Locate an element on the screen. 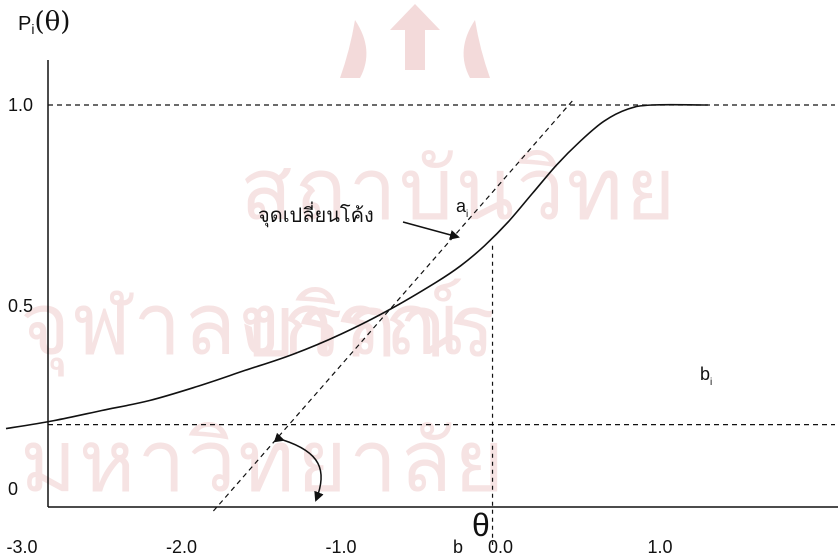 This screenshot has width=838, height=558. x-tick-label: -1.0 is located at coordinates (340, 547).